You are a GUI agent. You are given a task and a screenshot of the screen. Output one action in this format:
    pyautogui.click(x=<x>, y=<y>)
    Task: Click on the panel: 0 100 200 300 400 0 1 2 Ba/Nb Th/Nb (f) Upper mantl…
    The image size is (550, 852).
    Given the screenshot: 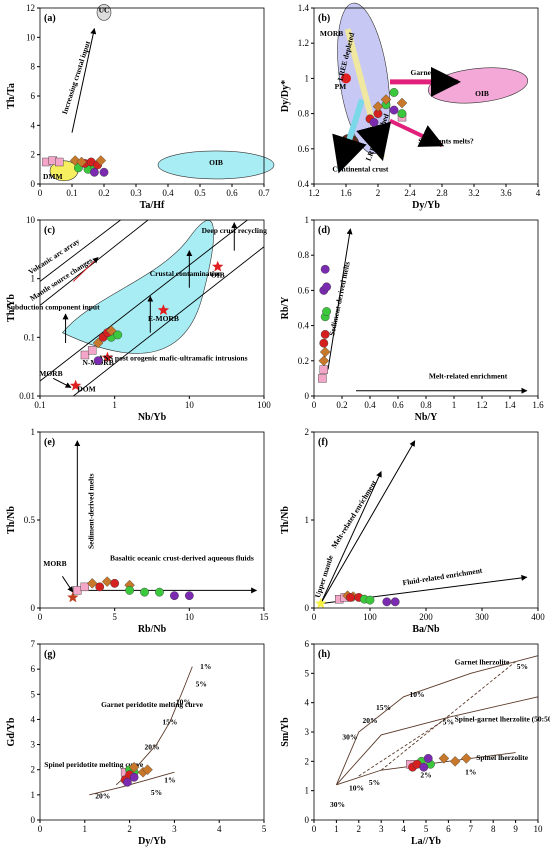 What is the action you would take?
    pyautogui.click(x=412, y=531)
    